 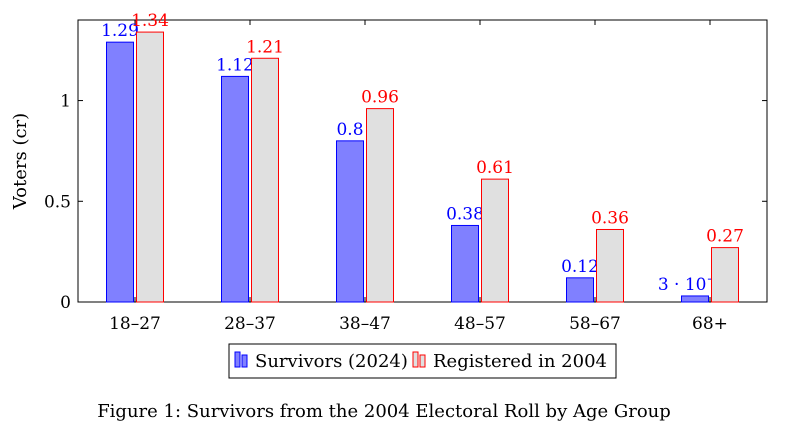 What do you see at coordinates (65, 102) in the screenshot?
I see `y-tick-label-2: 1` at bounding box center [65, 102].